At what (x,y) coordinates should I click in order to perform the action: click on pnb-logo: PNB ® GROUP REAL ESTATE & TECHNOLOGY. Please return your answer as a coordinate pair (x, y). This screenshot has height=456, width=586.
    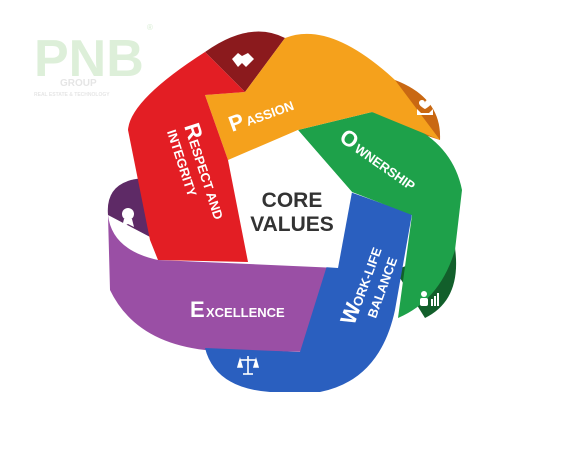
    Looking at the image, I should click on (93, 60).